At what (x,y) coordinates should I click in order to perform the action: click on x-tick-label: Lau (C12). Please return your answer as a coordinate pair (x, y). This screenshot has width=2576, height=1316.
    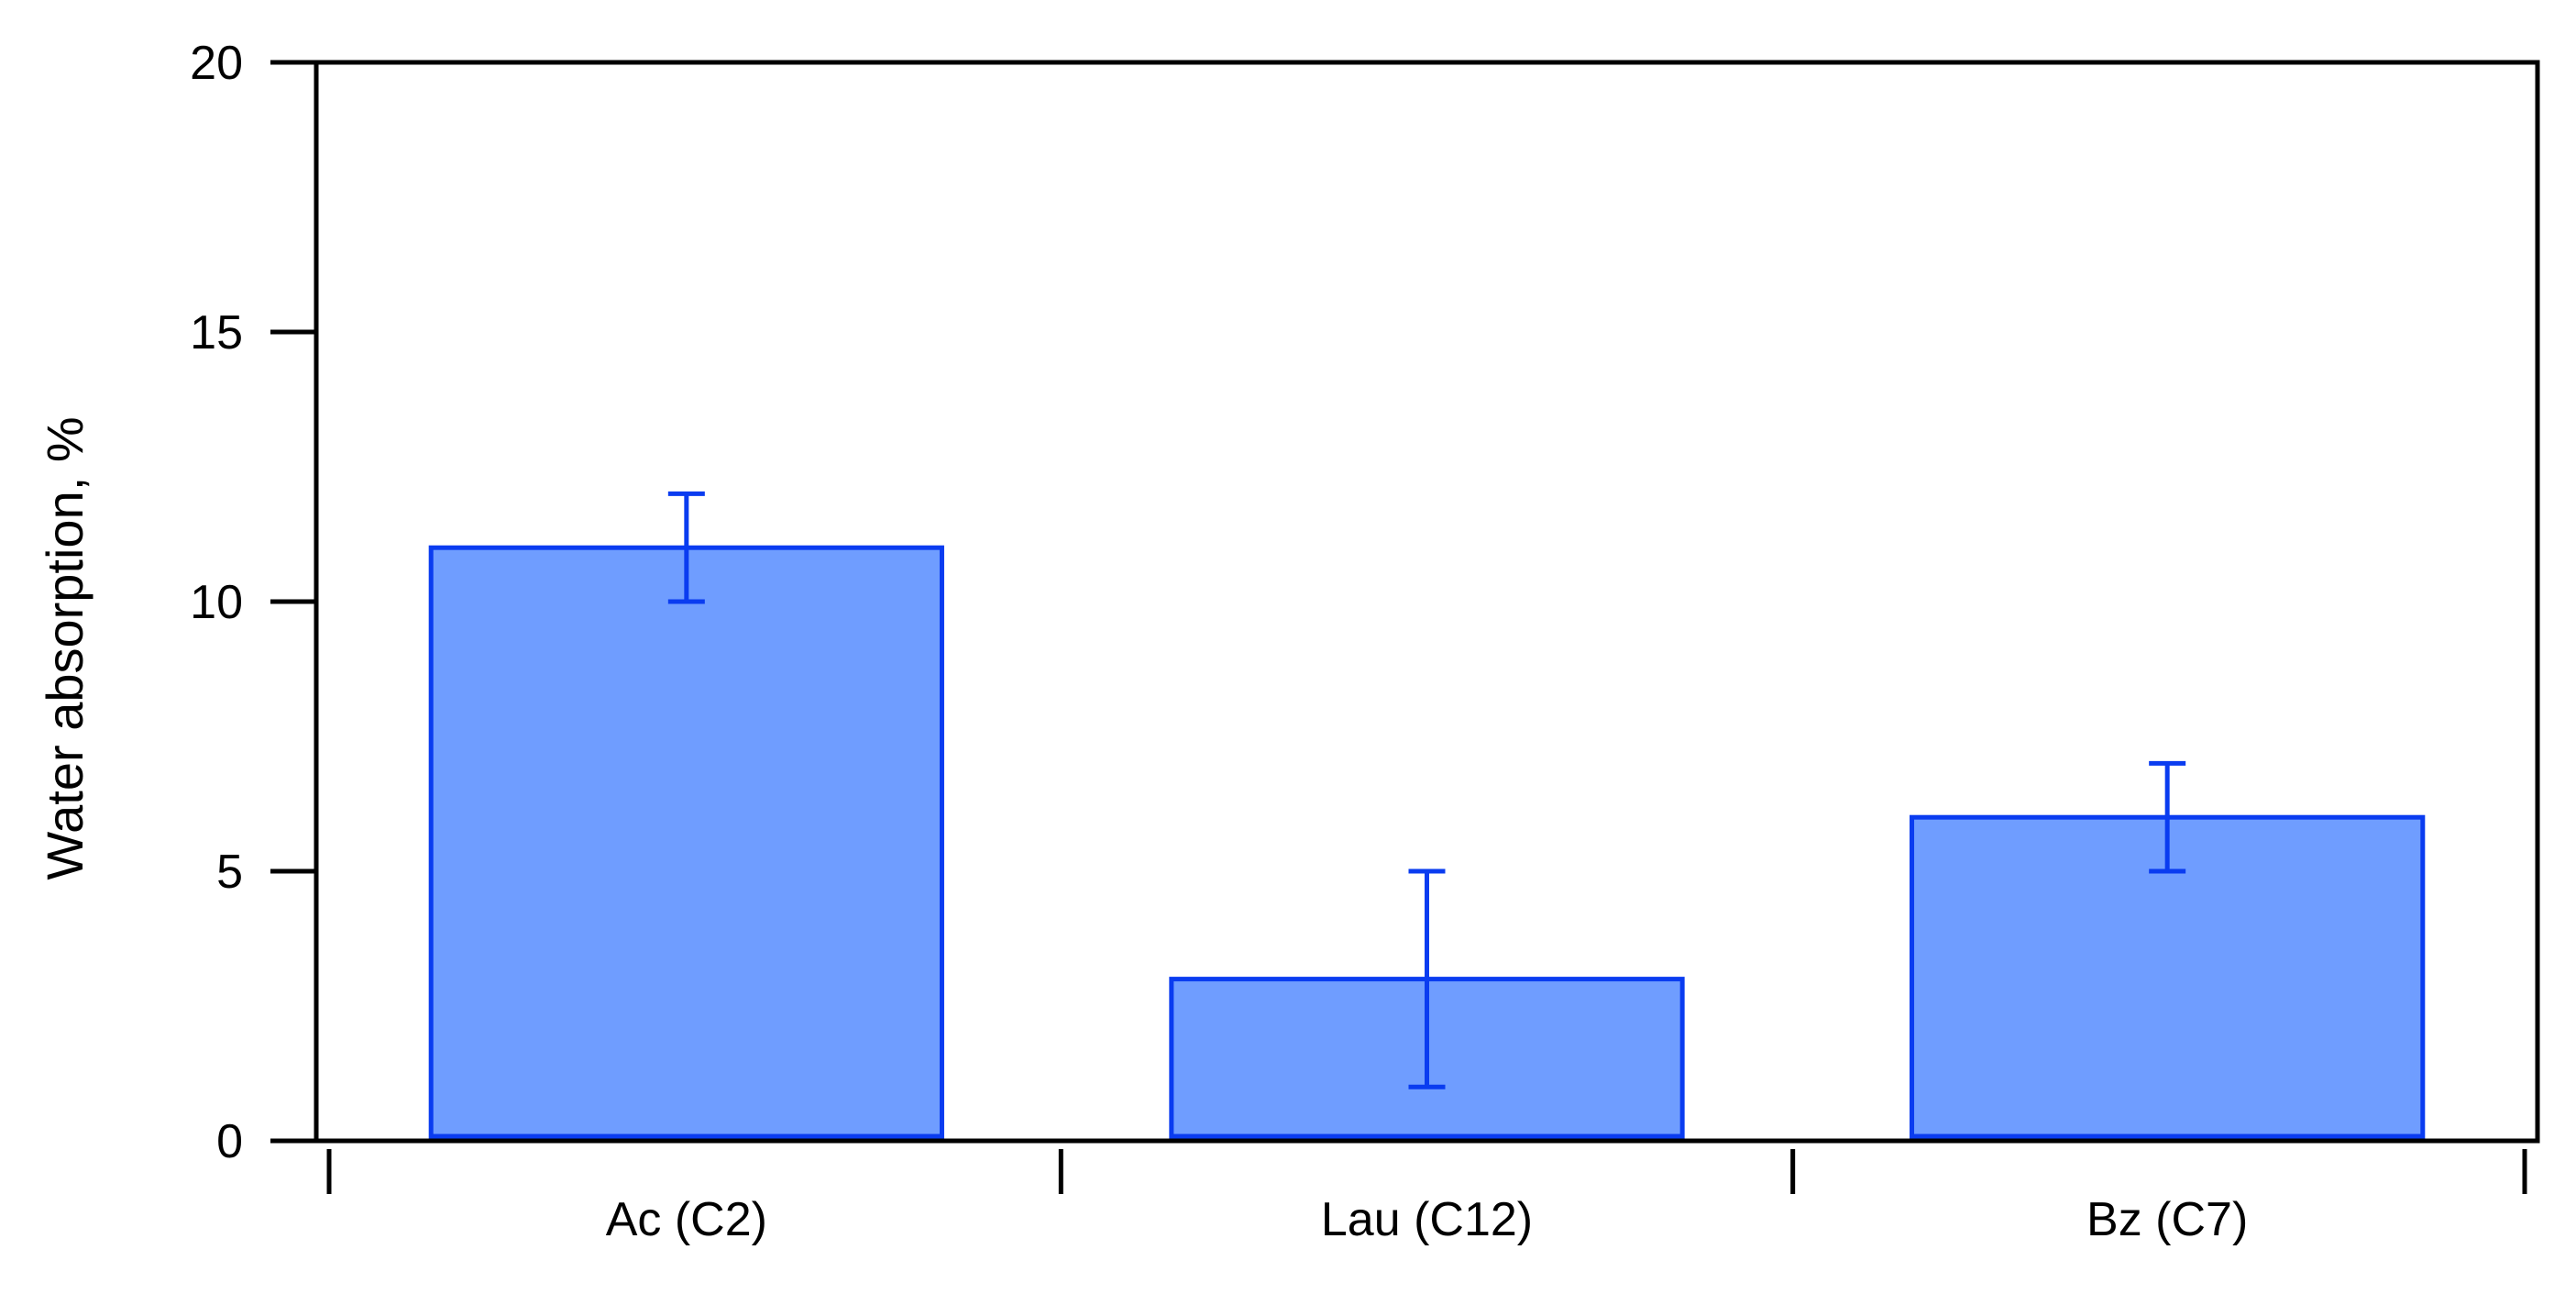
    Looking at the image, I should click on (1427, 1220).